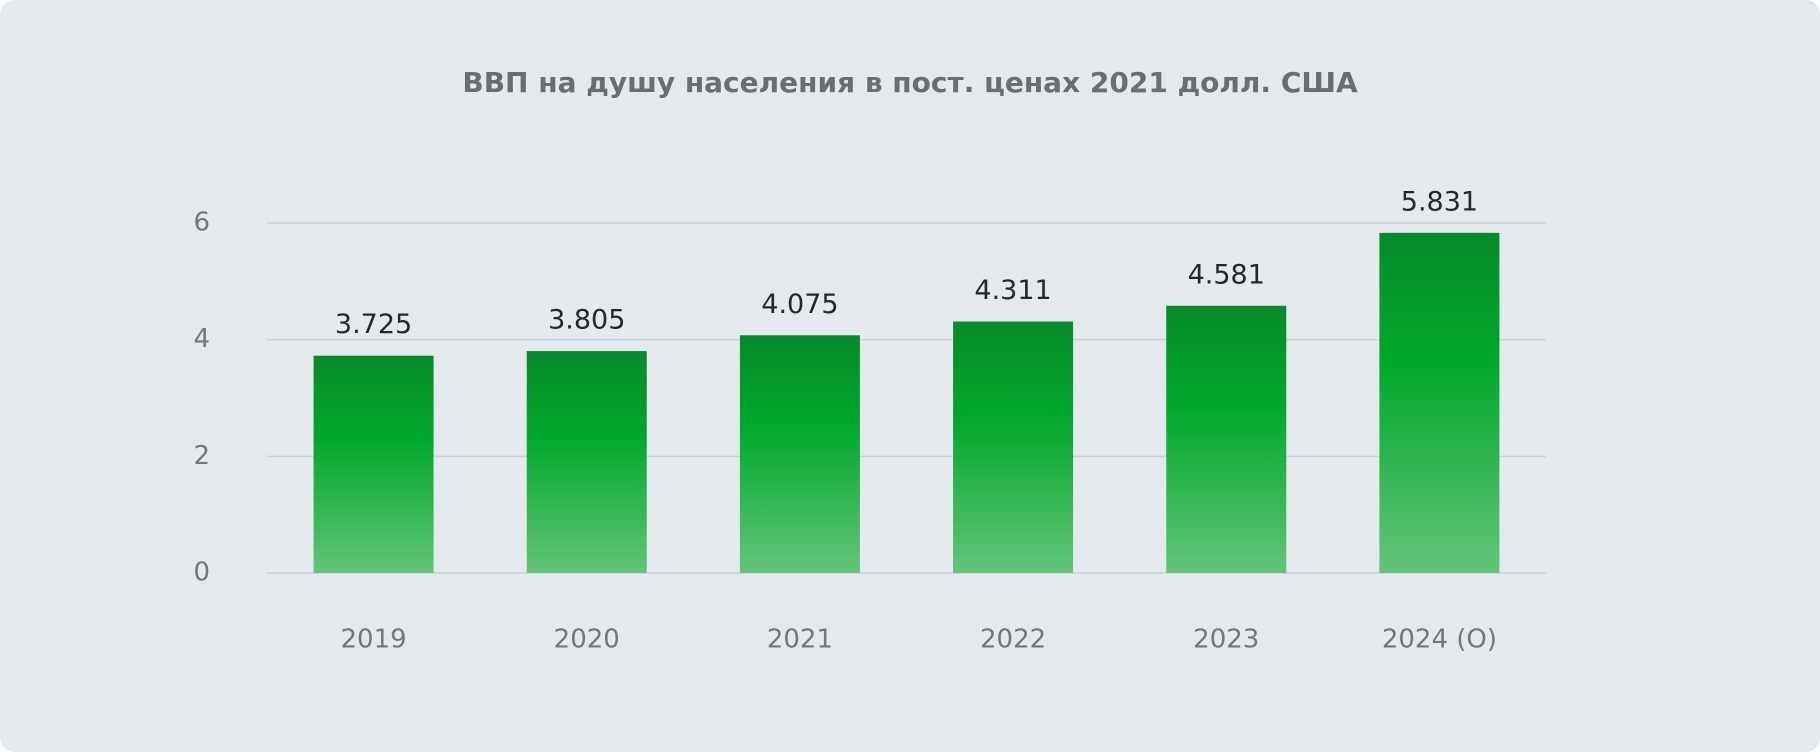 The image size is (1820, 752). Describe the element at coordinates (799, 304) in the screenshot. I see `value-label: 4.075` at that location.